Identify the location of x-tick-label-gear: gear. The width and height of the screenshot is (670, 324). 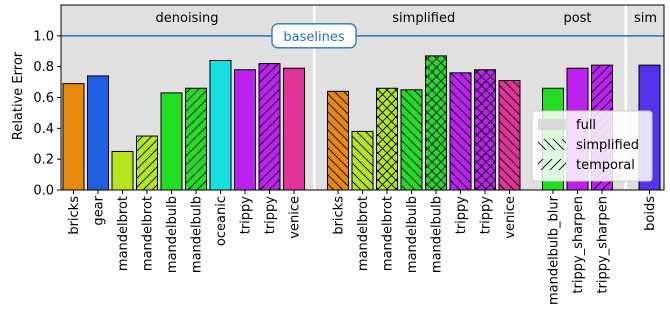
(99, 210).